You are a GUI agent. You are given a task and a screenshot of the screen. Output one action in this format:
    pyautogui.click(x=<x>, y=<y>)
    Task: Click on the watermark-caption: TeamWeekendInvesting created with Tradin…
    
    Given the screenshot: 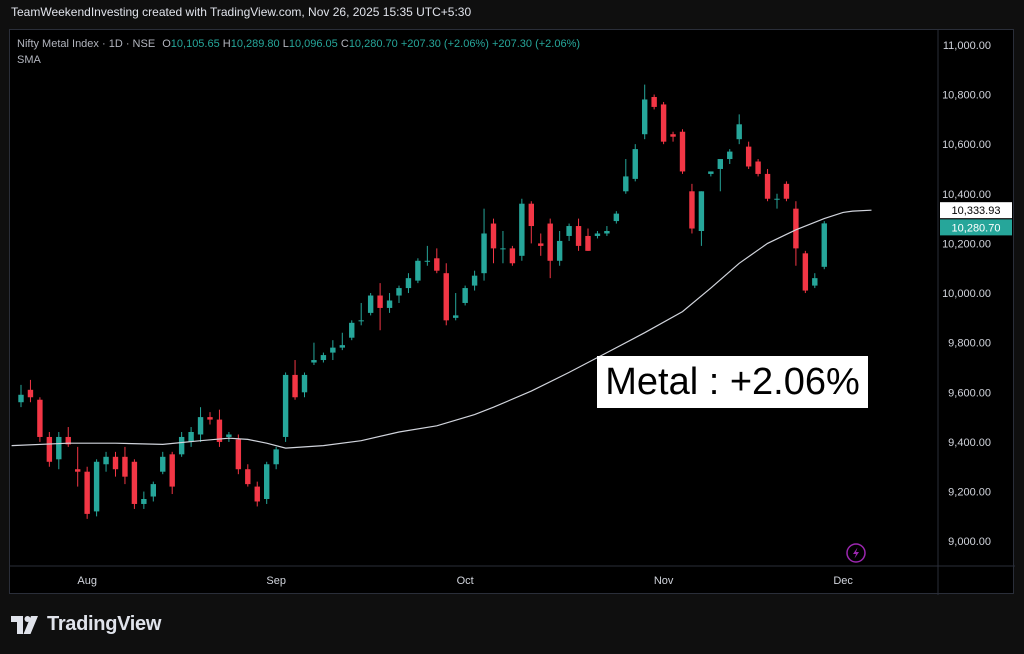 What is the action you would take?
    pyautogui.click(x=241, y=12)
    